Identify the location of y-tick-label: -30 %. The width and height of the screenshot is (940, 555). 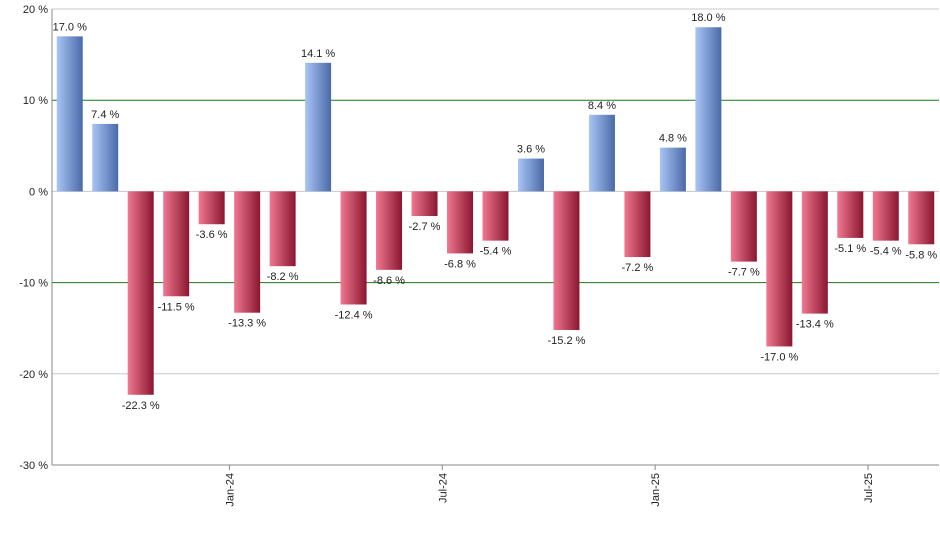
(33, 466).